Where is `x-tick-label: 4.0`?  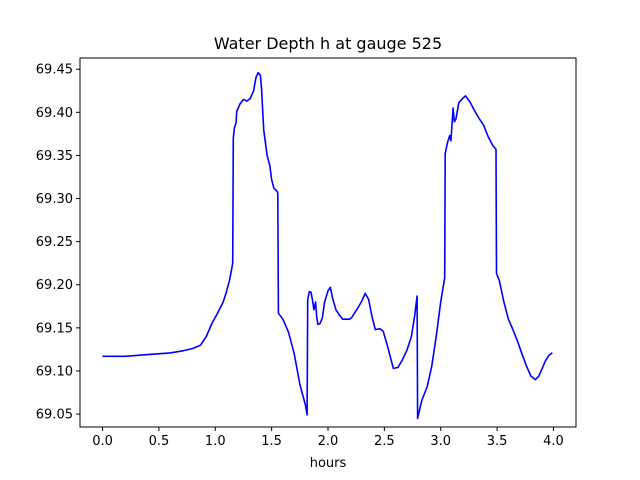
x-tick-label: 4.0 is located at coordinates (553, 441).